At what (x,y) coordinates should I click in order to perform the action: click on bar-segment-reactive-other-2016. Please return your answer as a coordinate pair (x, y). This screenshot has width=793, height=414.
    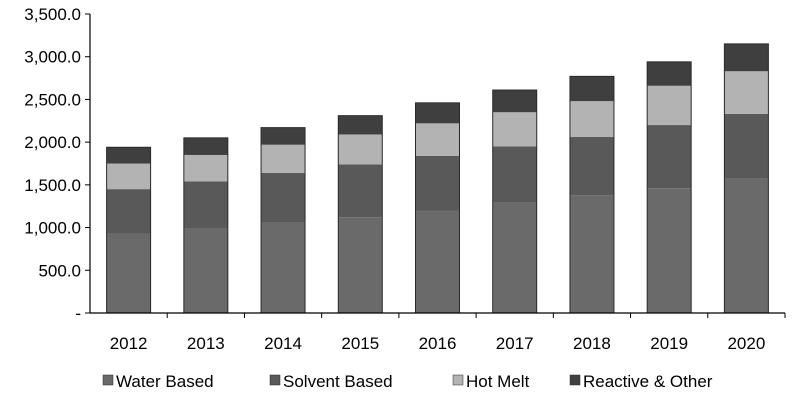
    Looking at the image, I should click on (437, 113).